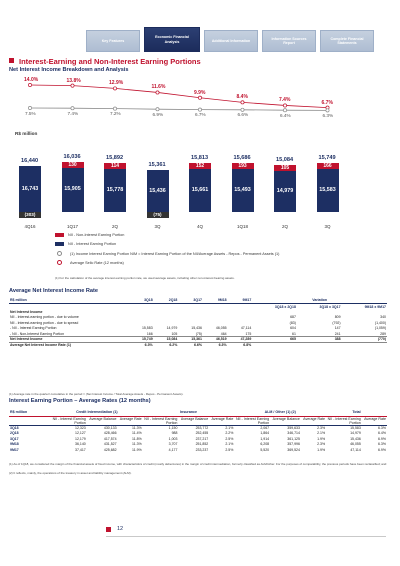  I want to click on legend-item-interest: NII - Interest Earning Portion, so click(85, 244).